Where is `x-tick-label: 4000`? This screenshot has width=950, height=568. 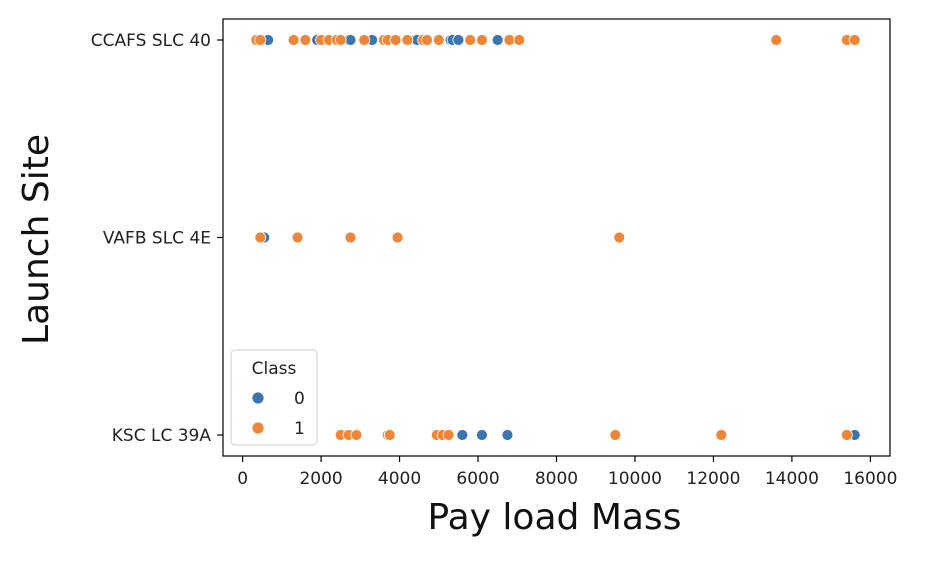
x-tick-label: 4000 is located at coordinates (399, 479).